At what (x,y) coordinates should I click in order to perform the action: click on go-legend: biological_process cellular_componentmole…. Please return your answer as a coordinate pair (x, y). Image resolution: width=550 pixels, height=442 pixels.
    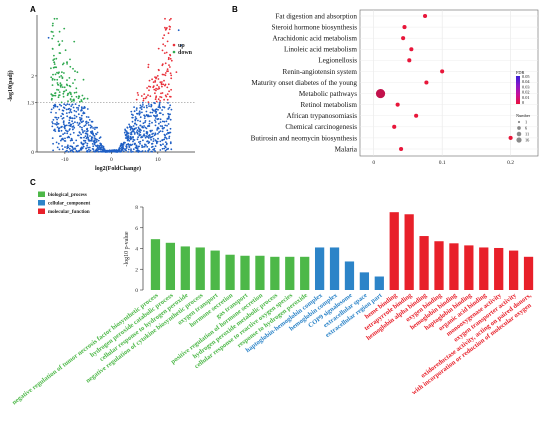
    Looking at the image, I should click on (64, 203).